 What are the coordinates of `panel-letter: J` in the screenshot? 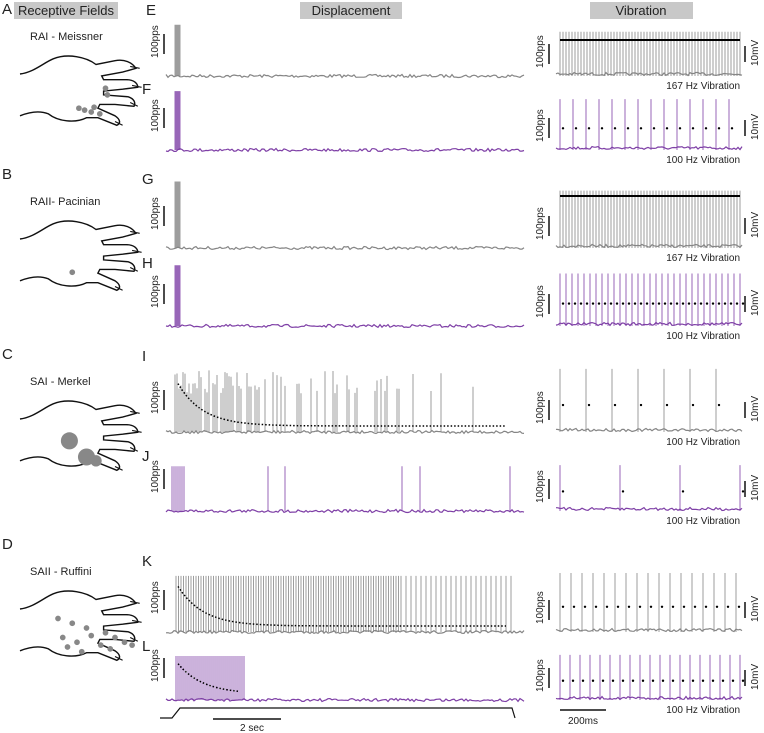 It's located at (146, 456).